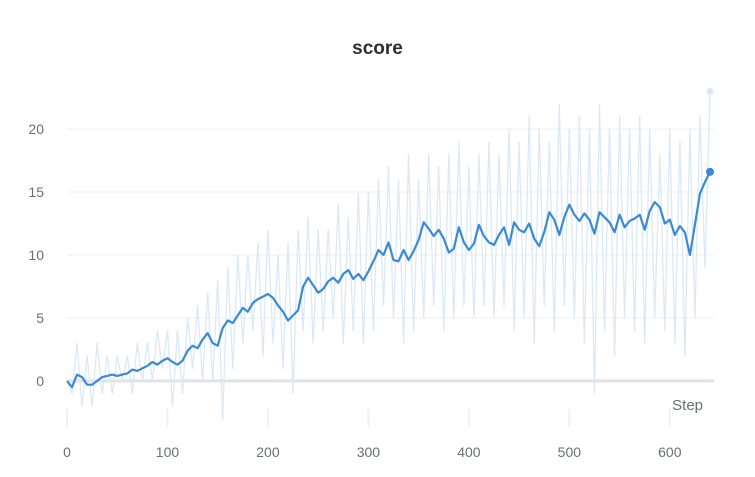  I want to click on chart-title: score, so click(377, 48).